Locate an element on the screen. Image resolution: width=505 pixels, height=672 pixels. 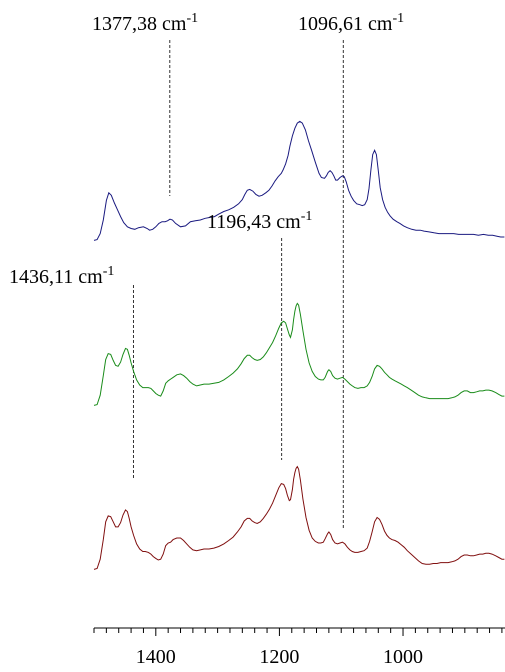
x-tick-label-1400: 1400 is located at coordinates (156, 657).